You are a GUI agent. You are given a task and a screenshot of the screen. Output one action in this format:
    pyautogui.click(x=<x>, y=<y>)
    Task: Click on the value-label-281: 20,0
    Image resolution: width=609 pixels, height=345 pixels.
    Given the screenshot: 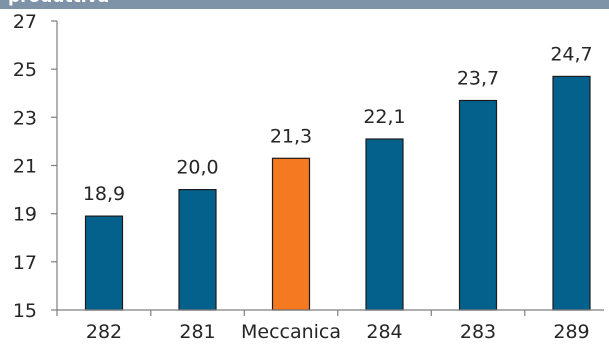 What is the action you would take?
    pyautogui.click(x=197, y=168)
    